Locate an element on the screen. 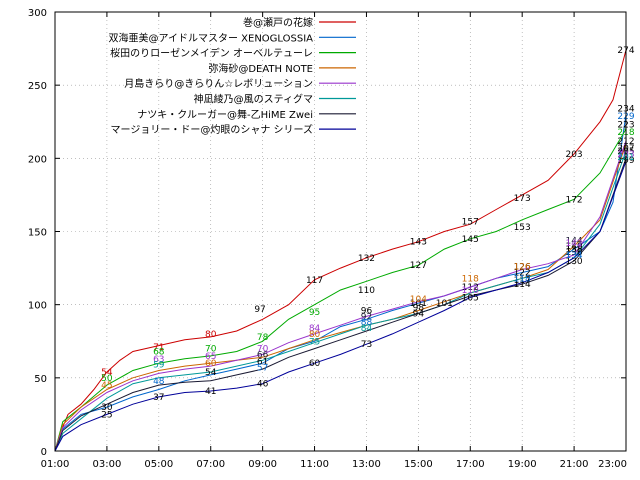 Image resolution: width=640 pixels, height=480 pixels. legend-label: 月島きらり@きらりん☆レボリューション is located at coordinates (218, 83).